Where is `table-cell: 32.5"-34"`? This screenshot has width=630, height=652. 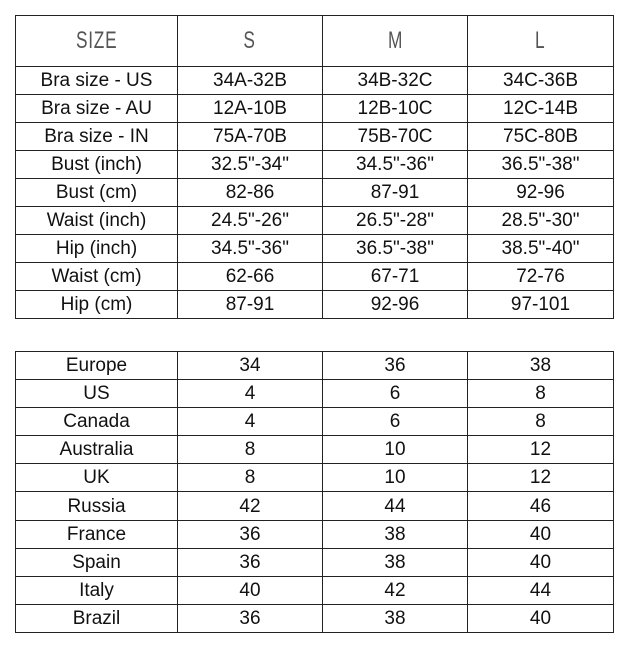
table-cell: 32.5"-34" is located at coordinates (250, 164).